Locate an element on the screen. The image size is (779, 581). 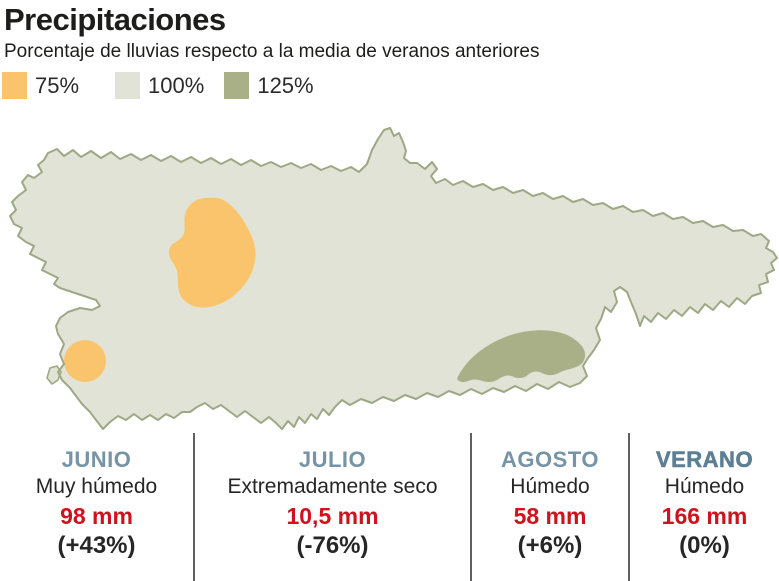
stat-amount: 166 mm is located at coordinates (704, 516).